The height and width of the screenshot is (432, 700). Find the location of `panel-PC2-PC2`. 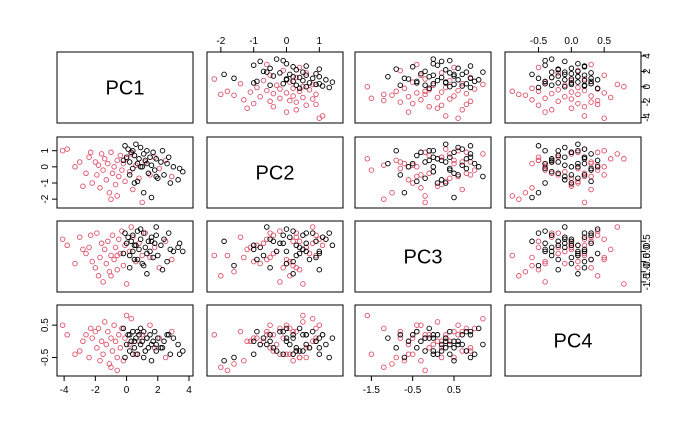

panel-PC2-PC2 is located at coordinates (275, 172).